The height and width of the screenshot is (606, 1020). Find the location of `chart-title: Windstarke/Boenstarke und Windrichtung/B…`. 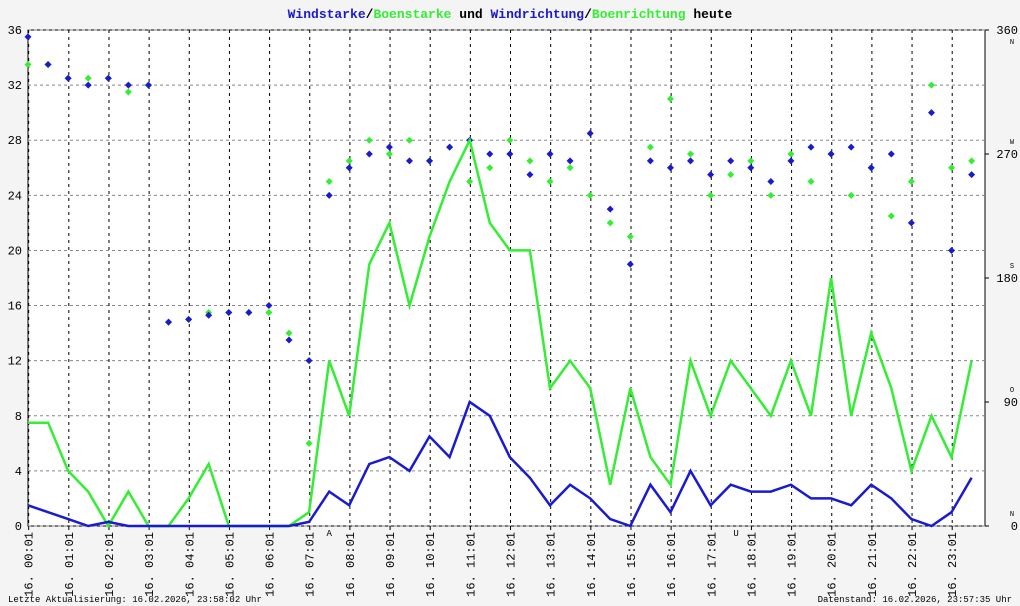

chart-title: Windstarke/Boenstarke und Windrichtung/B… is located at coordinates (510, 14).